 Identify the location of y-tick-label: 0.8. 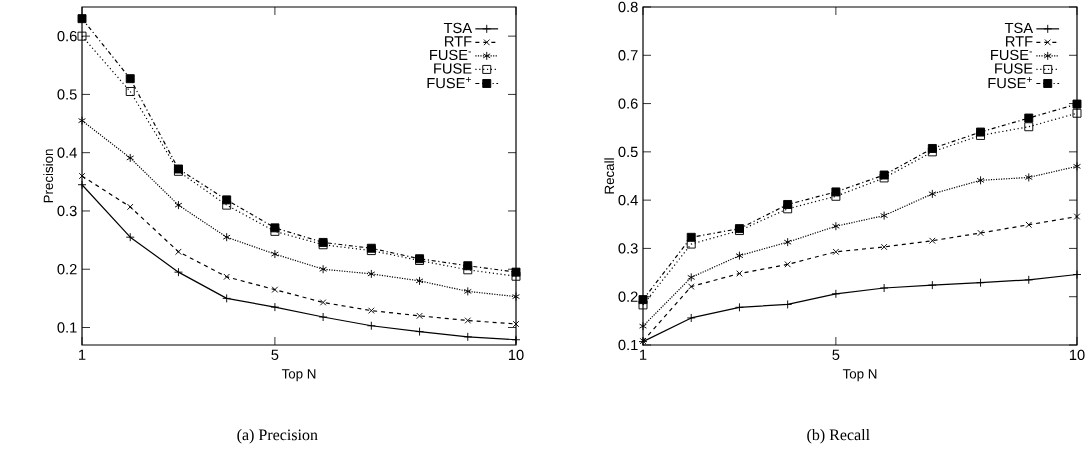
(628, 7).